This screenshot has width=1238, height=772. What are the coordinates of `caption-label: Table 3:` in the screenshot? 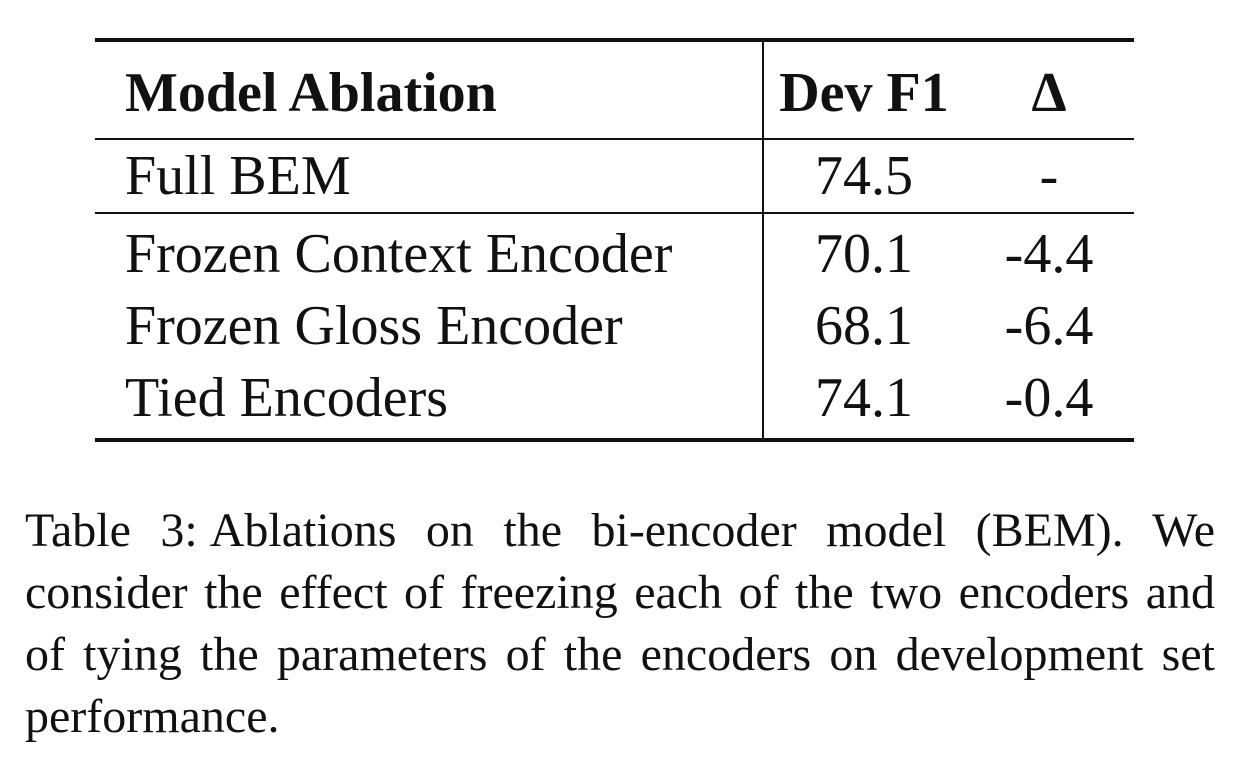 It's located at (111, 530).